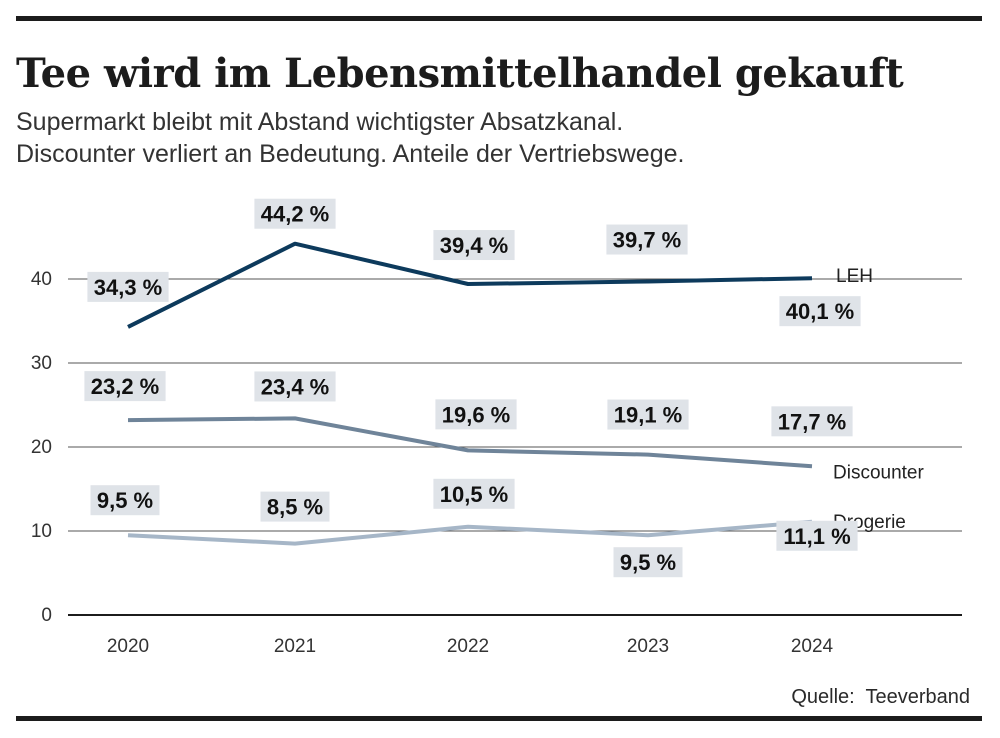 The height and width of the screenshot is (738, 1000). I want to click on source-note: Quelle: Teeverband, so click(880, 697).